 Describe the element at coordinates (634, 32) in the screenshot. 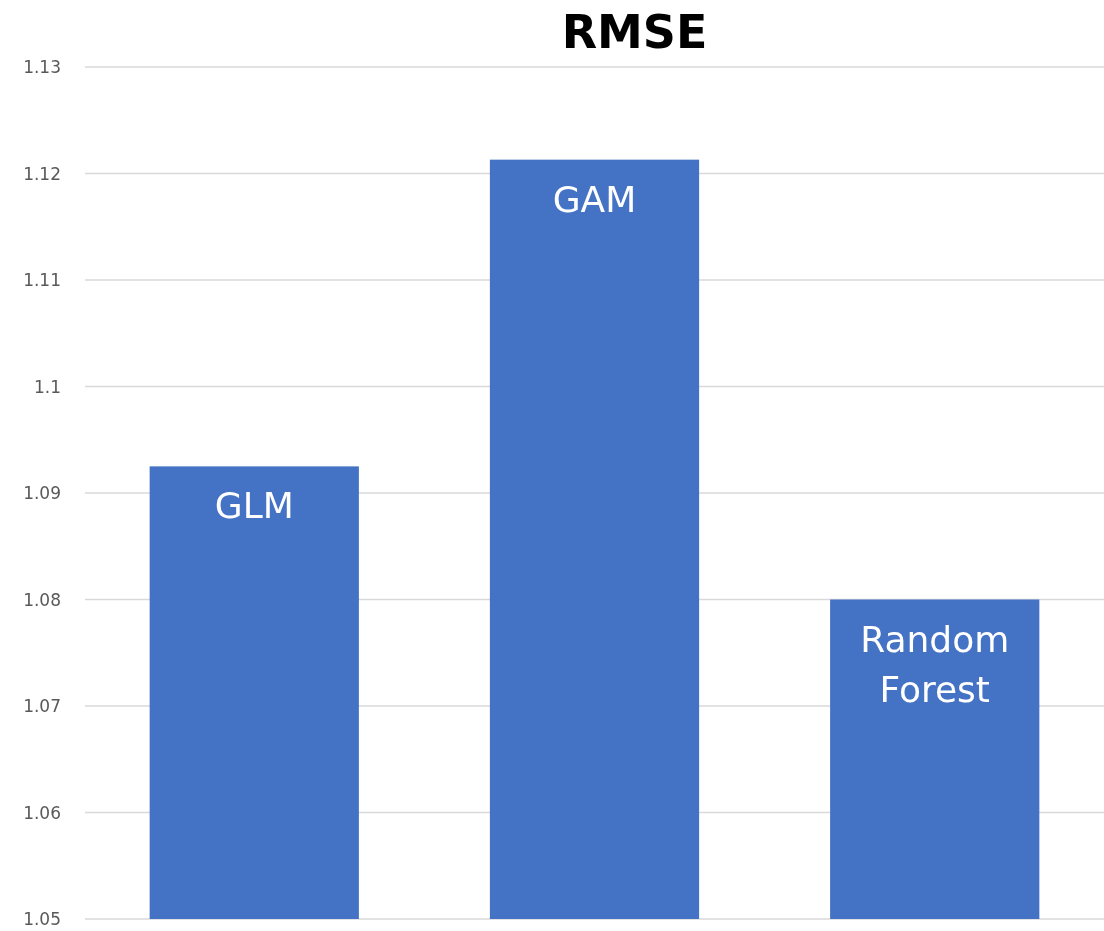

I see `chart-title: RMSE` at that location.